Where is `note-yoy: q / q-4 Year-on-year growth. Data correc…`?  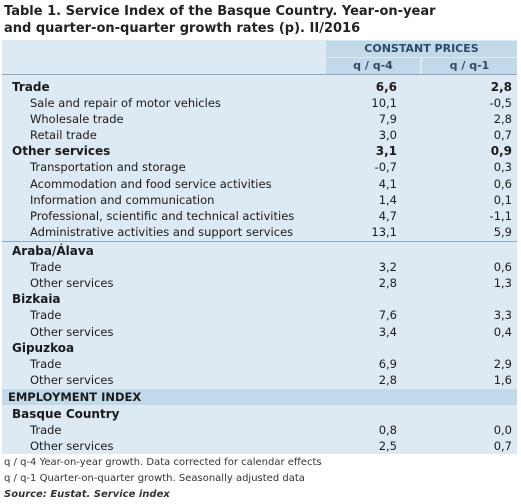 note-yoy: q / q-4 Year-on-year growth. Data correc… is located at coordinates (163, 462).